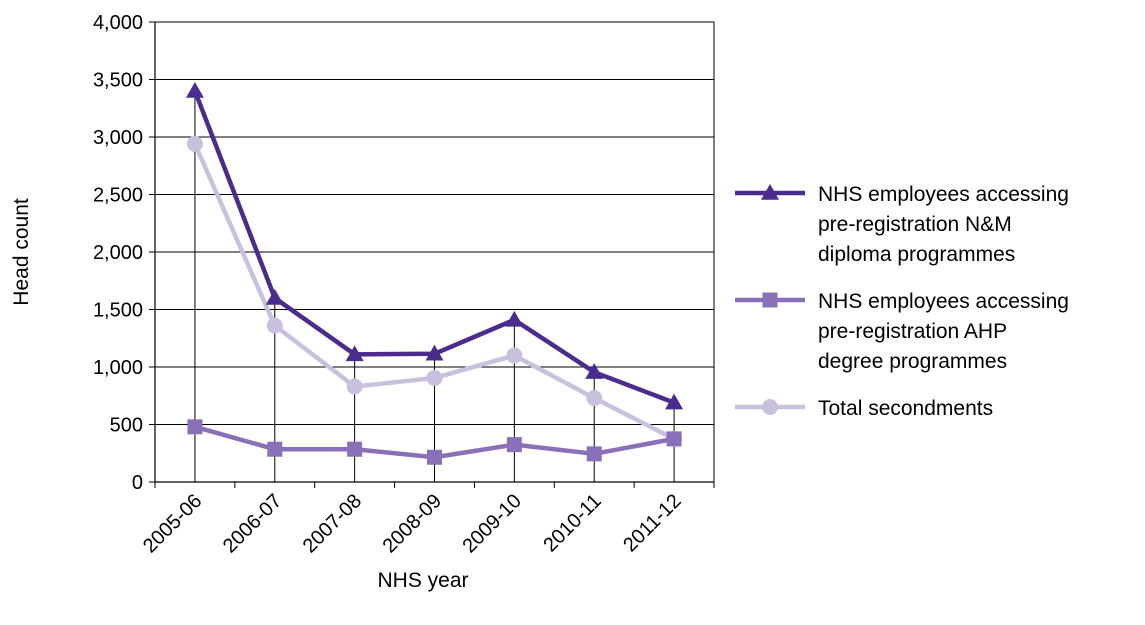 This screenshot has width=1145, height=625. What do you see at coordinates (118, 81) in the screenshot?
I see `y-tick-label: 3,500` at bounding box center [118, 81].